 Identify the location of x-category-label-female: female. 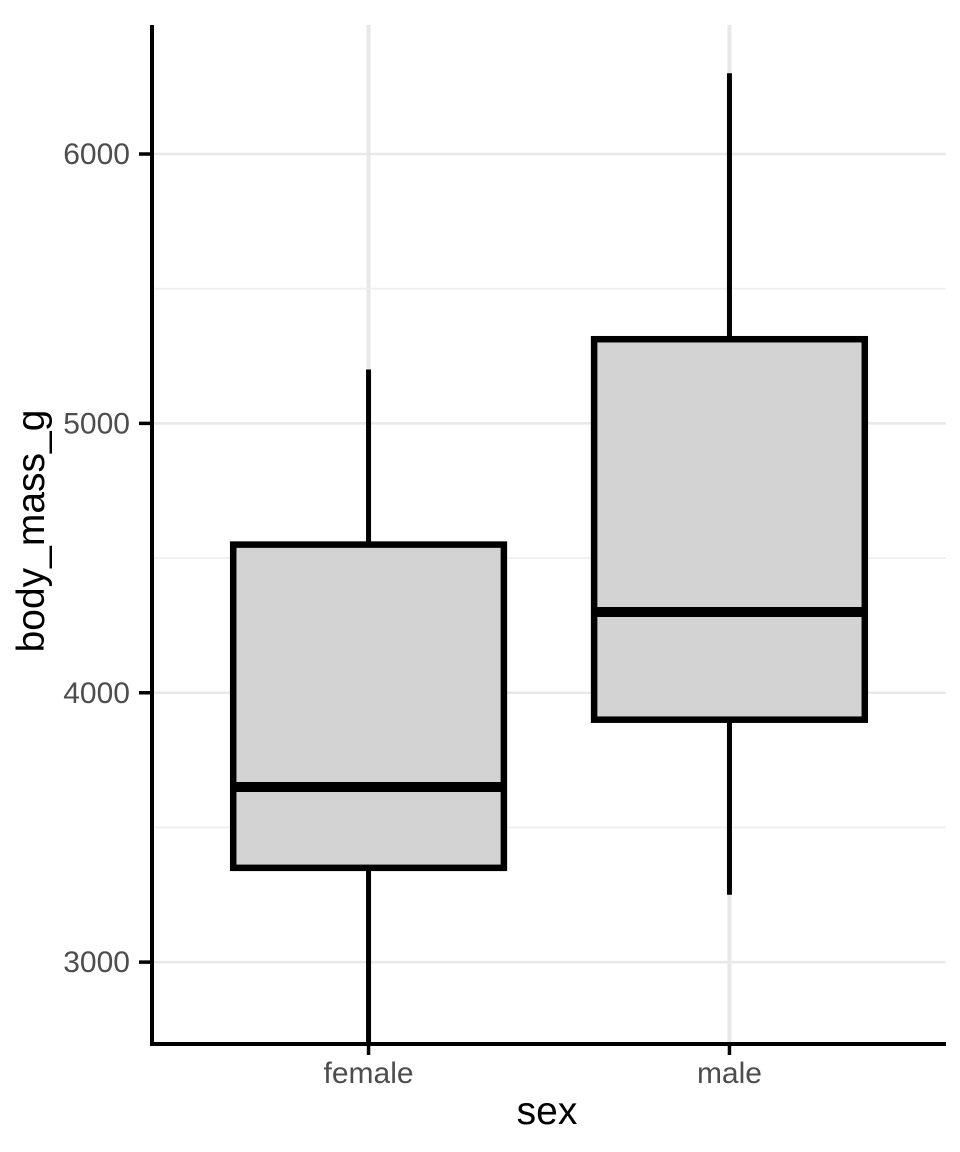
(369, 1073).